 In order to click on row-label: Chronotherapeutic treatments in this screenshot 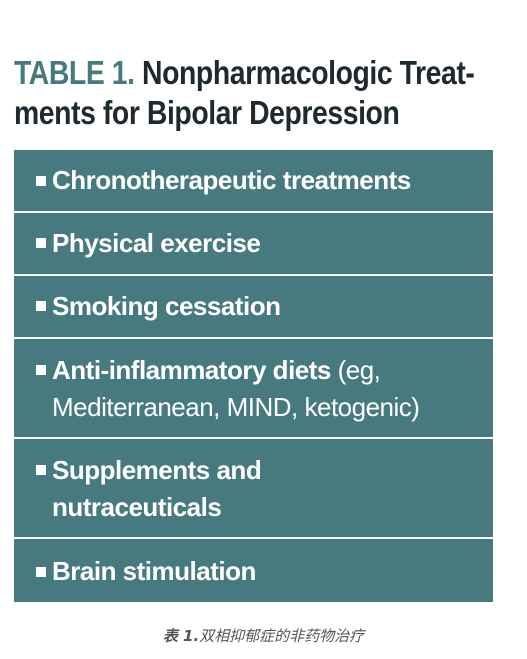, I will do `click(231, 180)`.